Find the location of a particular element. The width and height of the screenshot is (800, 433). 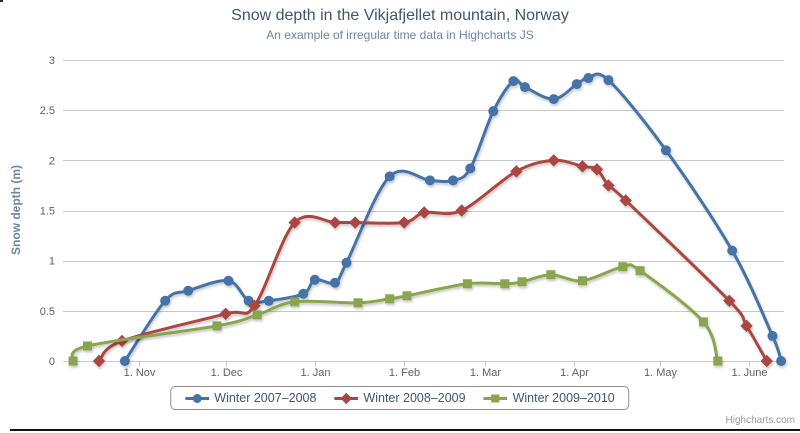

y-axis-label: 0.5 is located at coordinates (47, 312).